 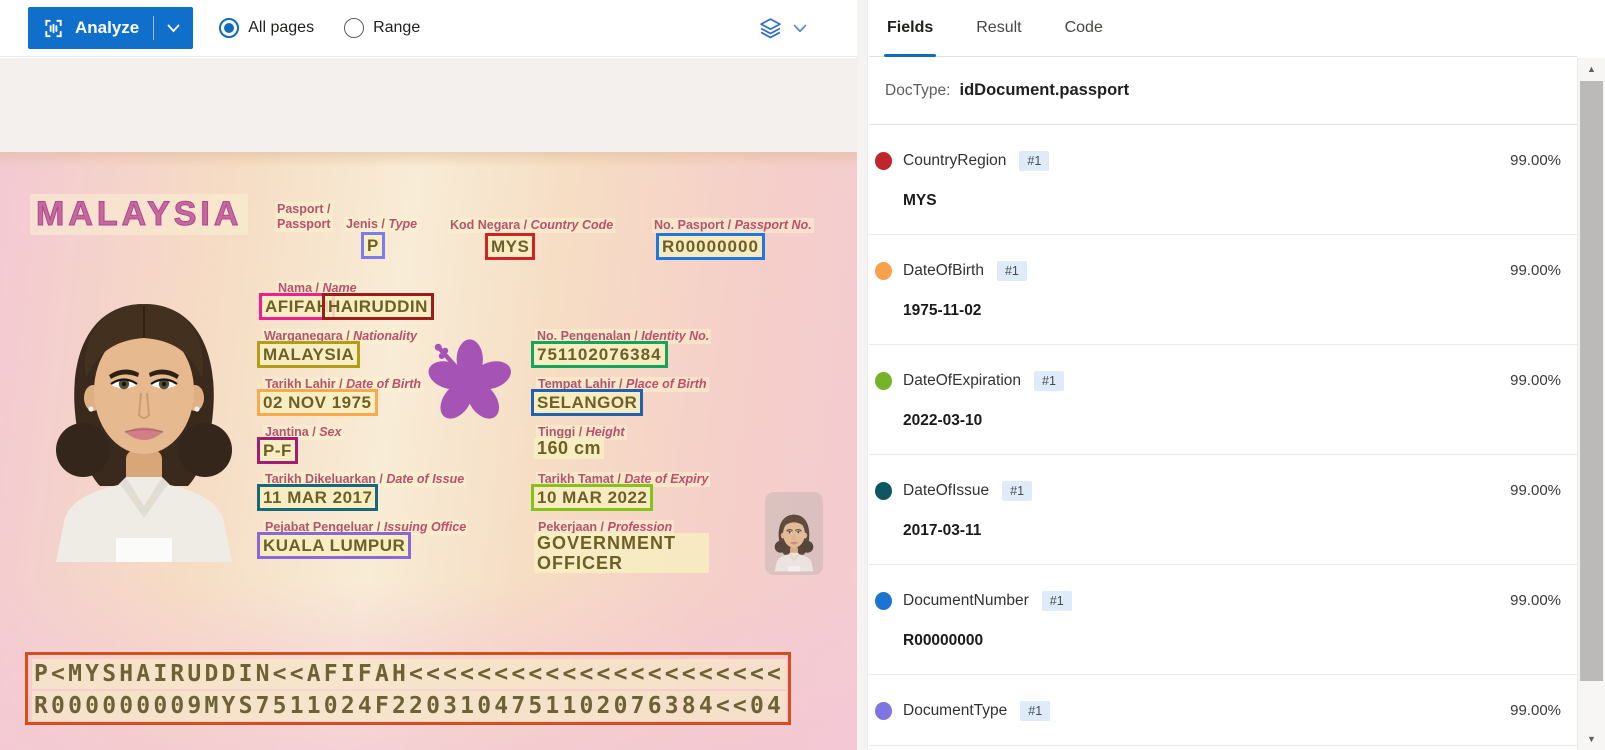 I want to click on radio-selected-icon, so click(x=229, y=28).